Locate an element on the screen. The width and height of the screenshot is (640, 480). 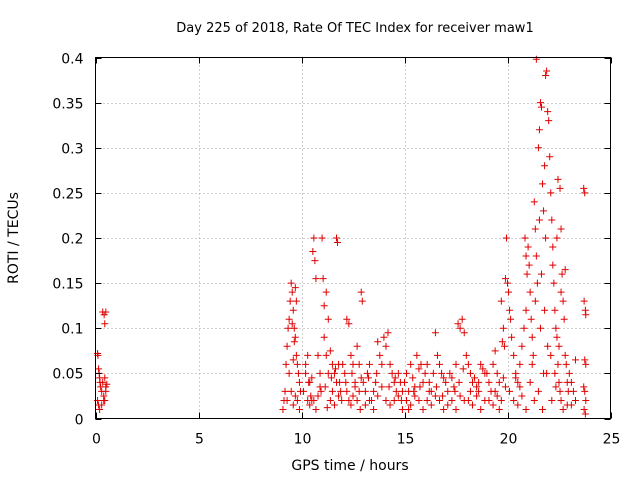
y-tick-label: 0 is located at coordinates (79, 421).